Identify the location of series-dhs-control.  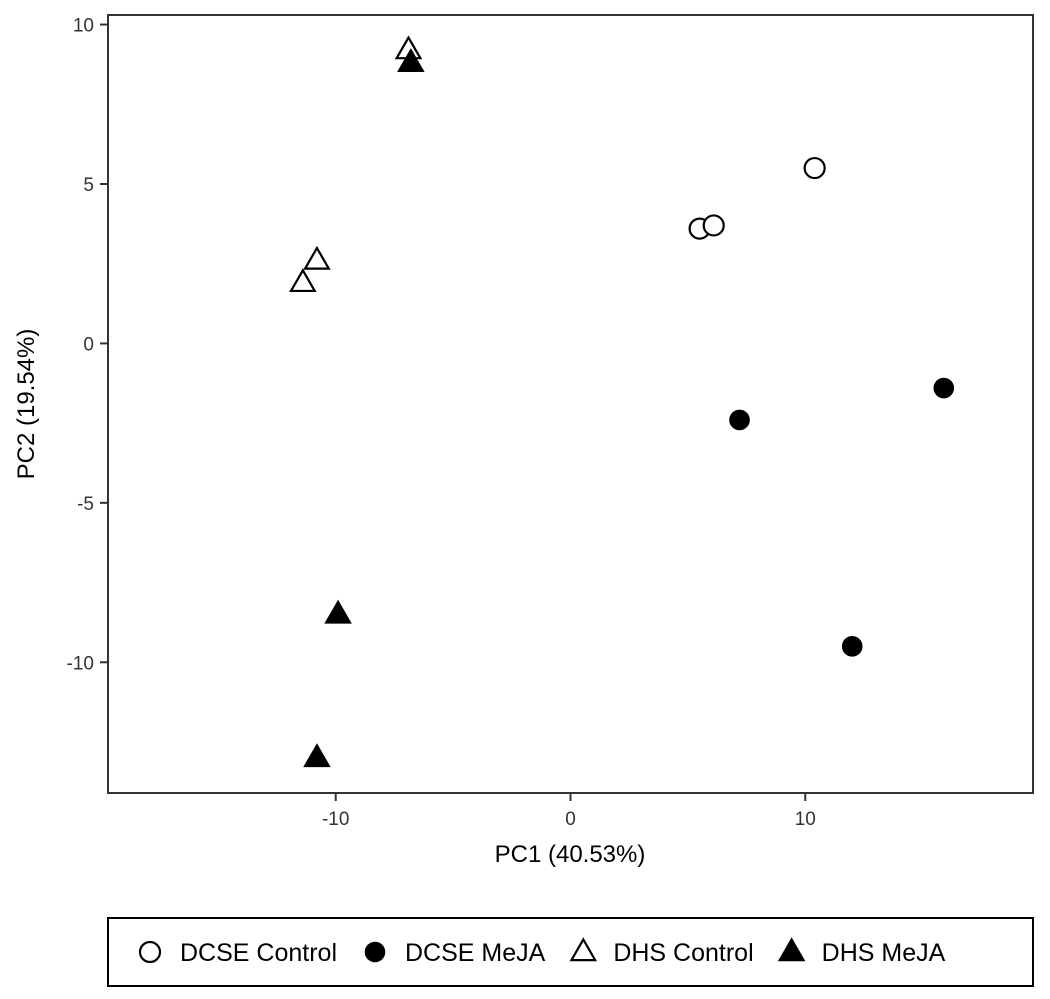
(356, 164).